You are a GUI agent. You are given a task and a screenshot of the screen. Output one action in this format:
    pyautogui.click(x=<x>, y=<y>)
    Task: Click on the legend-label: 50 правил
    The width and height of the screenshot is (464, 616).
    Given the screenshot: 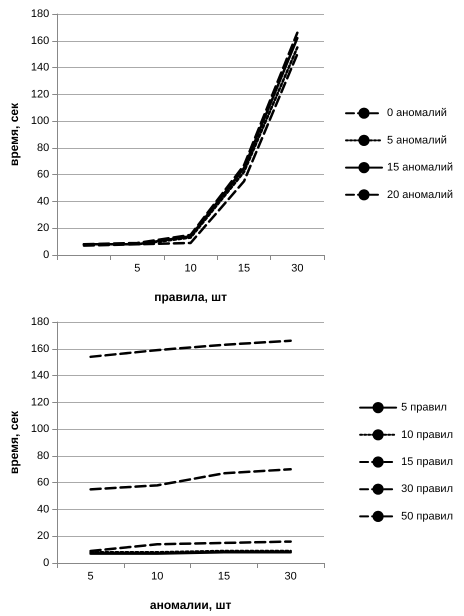 What is the action you would take?
    pyautogui.click(x=427, y=516)
    